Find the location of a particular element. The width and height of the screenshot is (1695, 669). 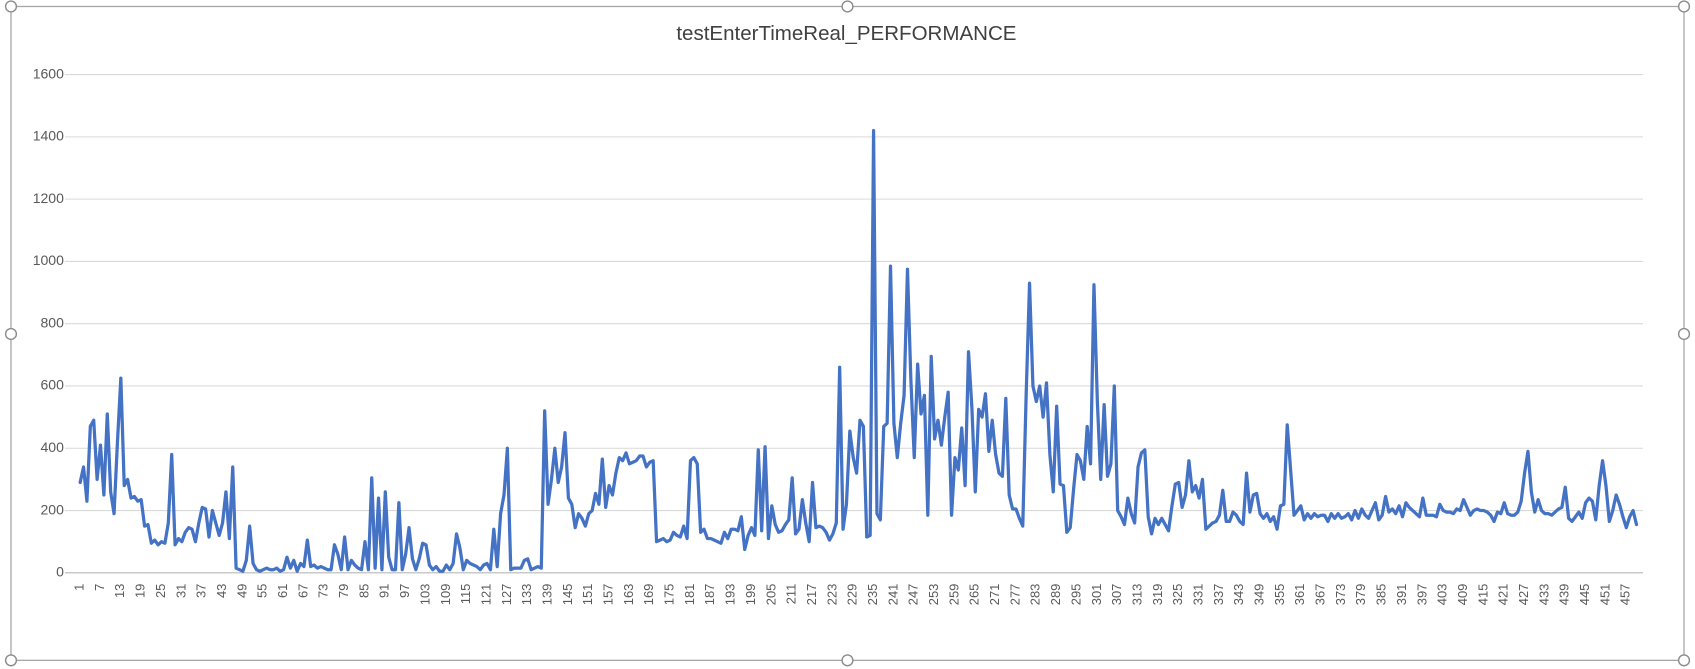

x-tick-label: 271 is located at coordinates (994, 595).